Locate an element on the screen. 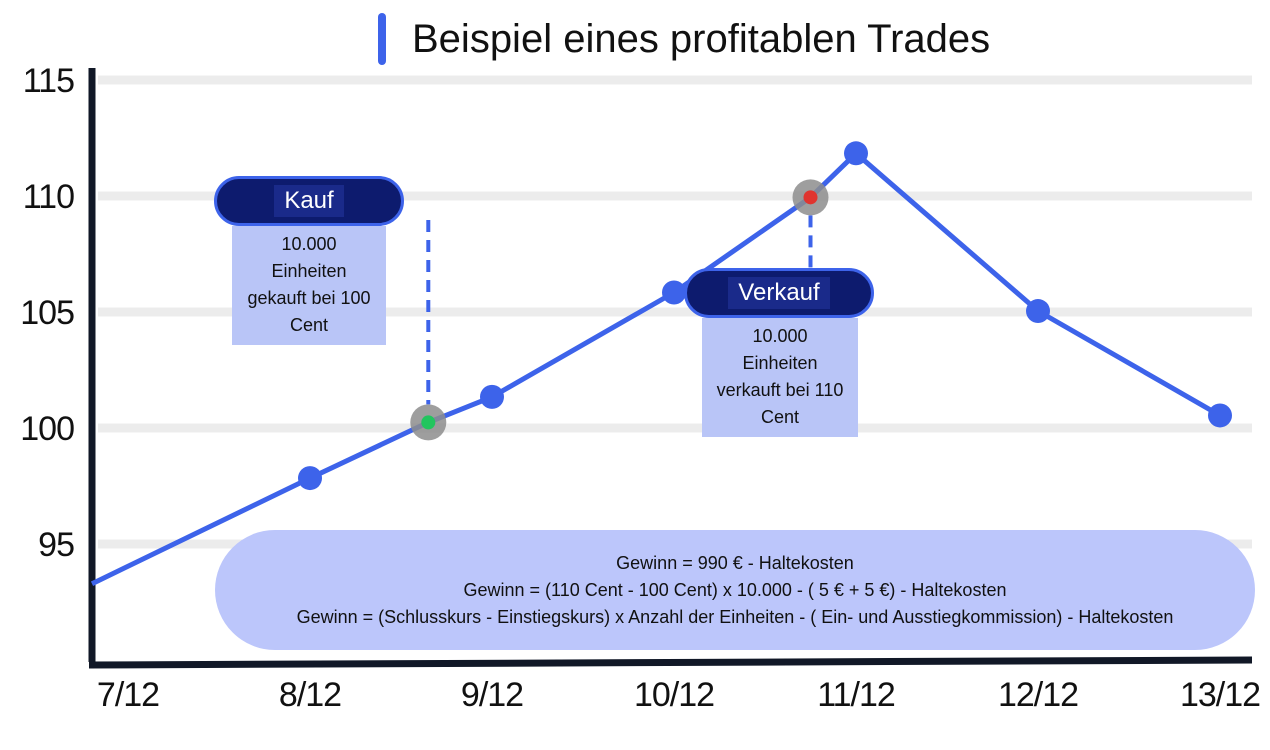 This screenshot has width=1270, height=750. chart-title: Beispiel eines profitablen Trades is located at coordinates (684, 39).